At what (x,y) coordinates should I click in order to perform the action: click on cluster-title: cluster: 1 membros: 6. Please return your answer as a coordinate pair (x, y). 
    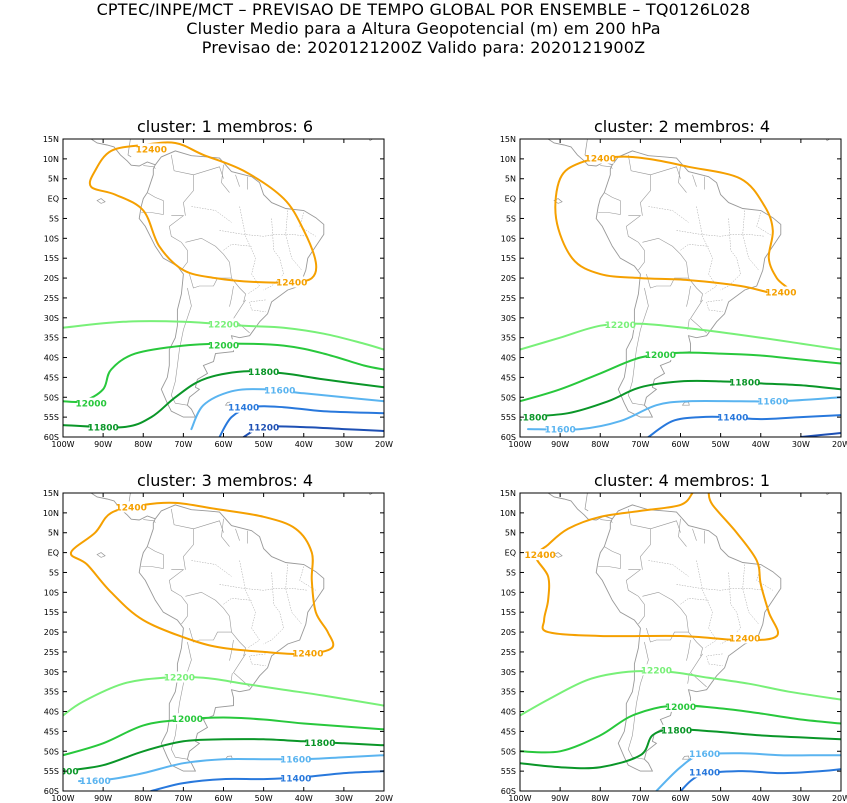
    Looking at the image, I should click on (225, 126).